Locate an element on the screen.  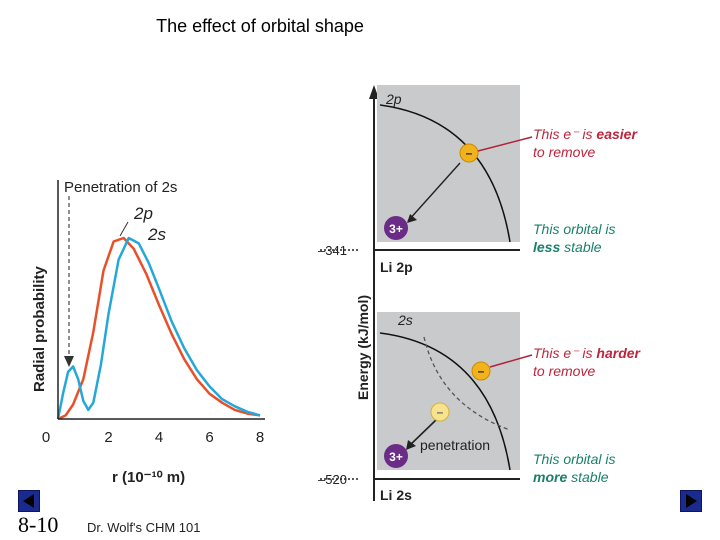
penetration-label-2s: penetration is located at coordinates (455, 445).